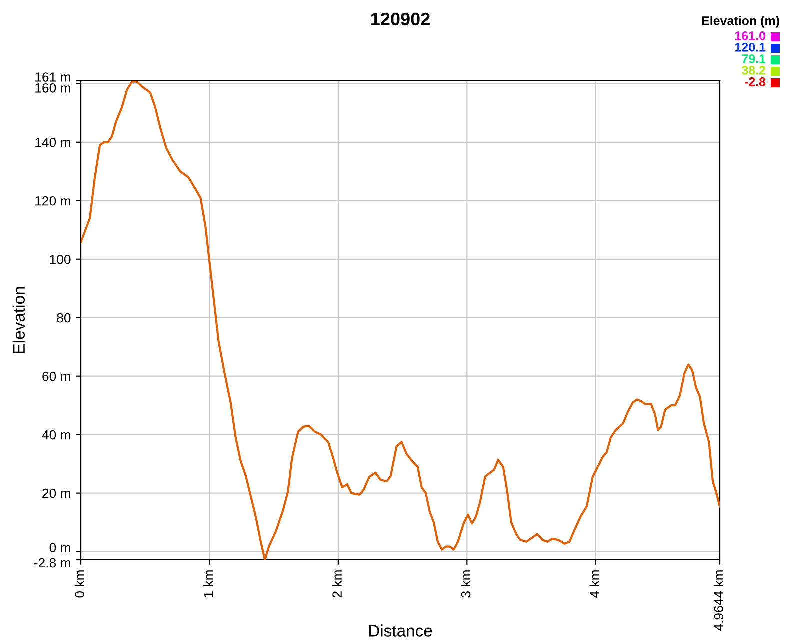 This screenshot has height=640, width=800. What do you see at coordinates (595, 584) in the screenshot?
I see `x-tick-label: 4 km` at bounding box center [595, 584].